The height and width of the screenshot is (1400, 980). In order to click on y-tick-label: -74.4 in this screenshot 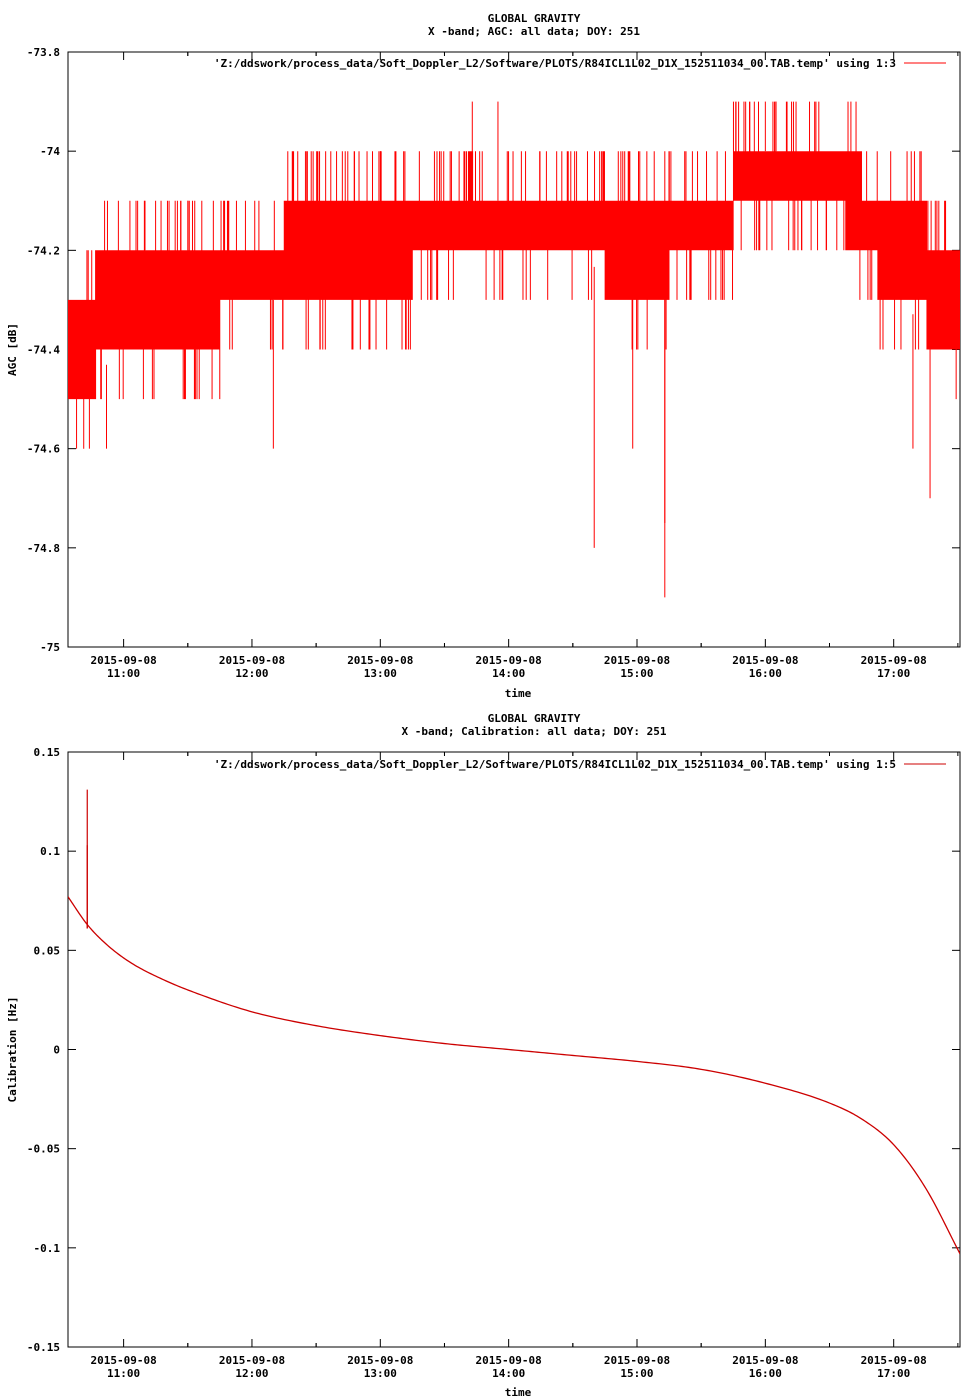, I will do `click(43, 350)`.